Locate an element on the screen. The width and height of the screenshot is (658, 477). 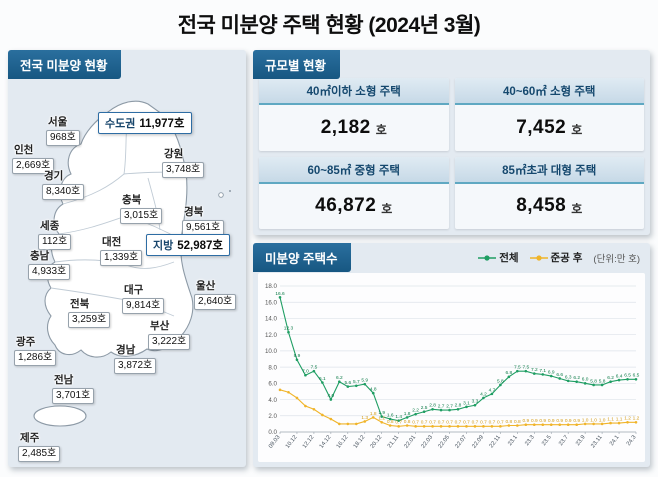
size-cell-label: 60~85㎡ 중형 주택 is located at coordinates (354, 170).